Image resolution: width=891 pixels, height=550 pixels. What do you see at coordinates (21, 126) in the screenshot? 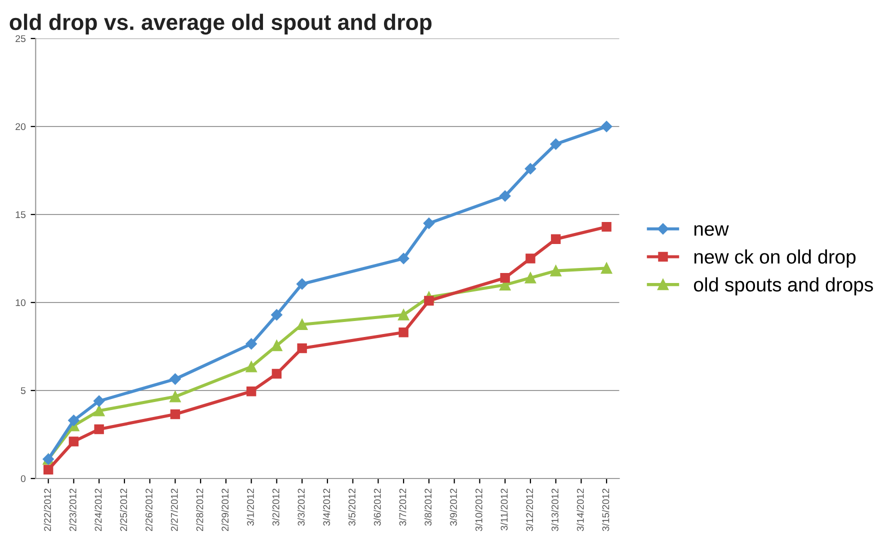
I see `y-tick-label: 20` at bounding box center [21, 126].